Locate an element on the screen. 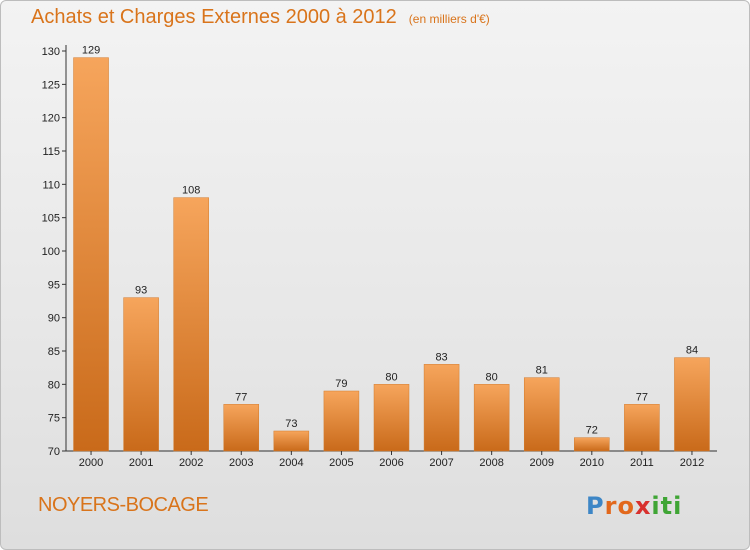 The image size is (750, 550). x-tick-label: 2005 is located at coordinates (341, 463).